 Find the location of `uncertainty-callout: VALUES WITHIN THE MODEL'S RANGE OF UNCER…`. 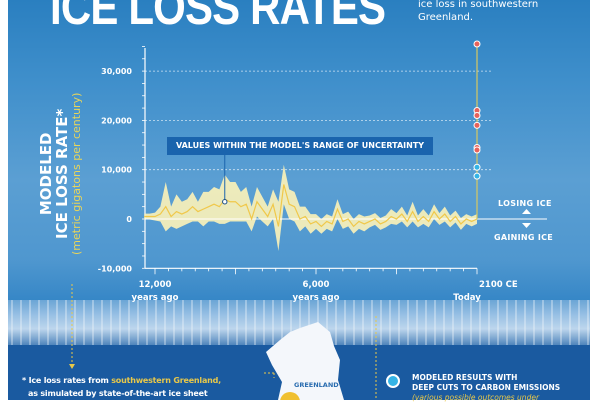

uncertainty-callout: VALUES WITHIN THE MODEL'S RANGE OF UNCER… is located at coordinates (300, 146).